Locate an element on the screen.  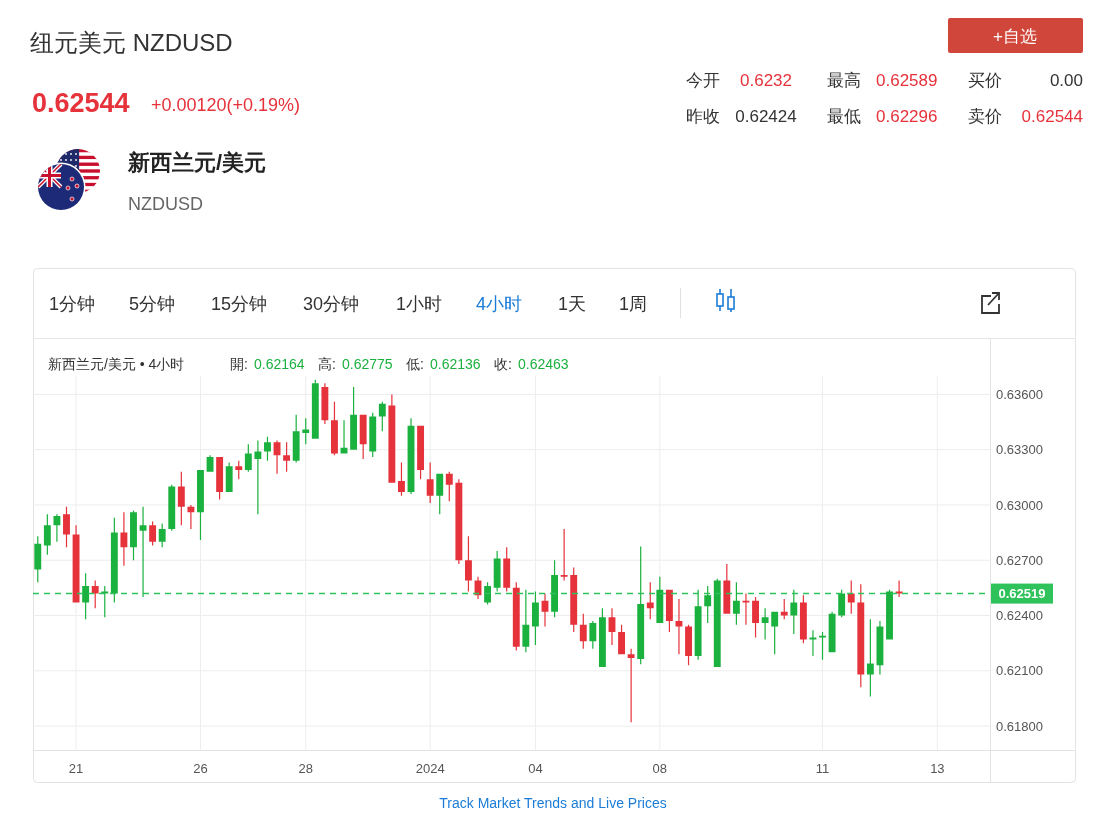
text: +0.00120(+0.19%) is located at coordinates (226, 105).